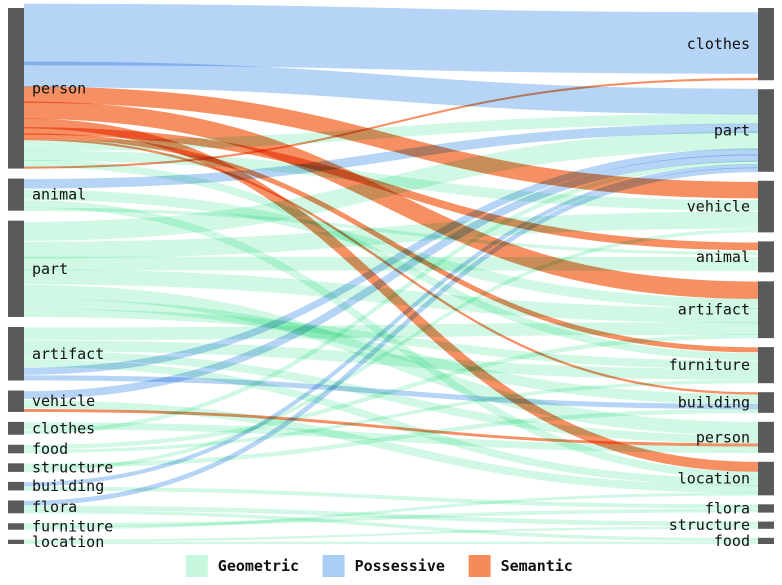  I want to click on flow-furniture-to-location-geometric, so click(391, 511).